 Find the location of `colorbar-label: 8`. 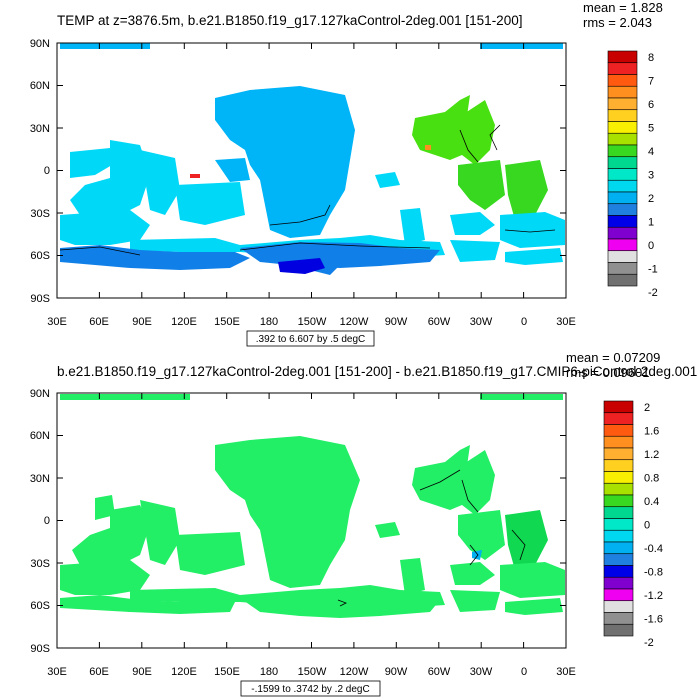

colorbar-label: 8 is located at coordinates (651, 58).